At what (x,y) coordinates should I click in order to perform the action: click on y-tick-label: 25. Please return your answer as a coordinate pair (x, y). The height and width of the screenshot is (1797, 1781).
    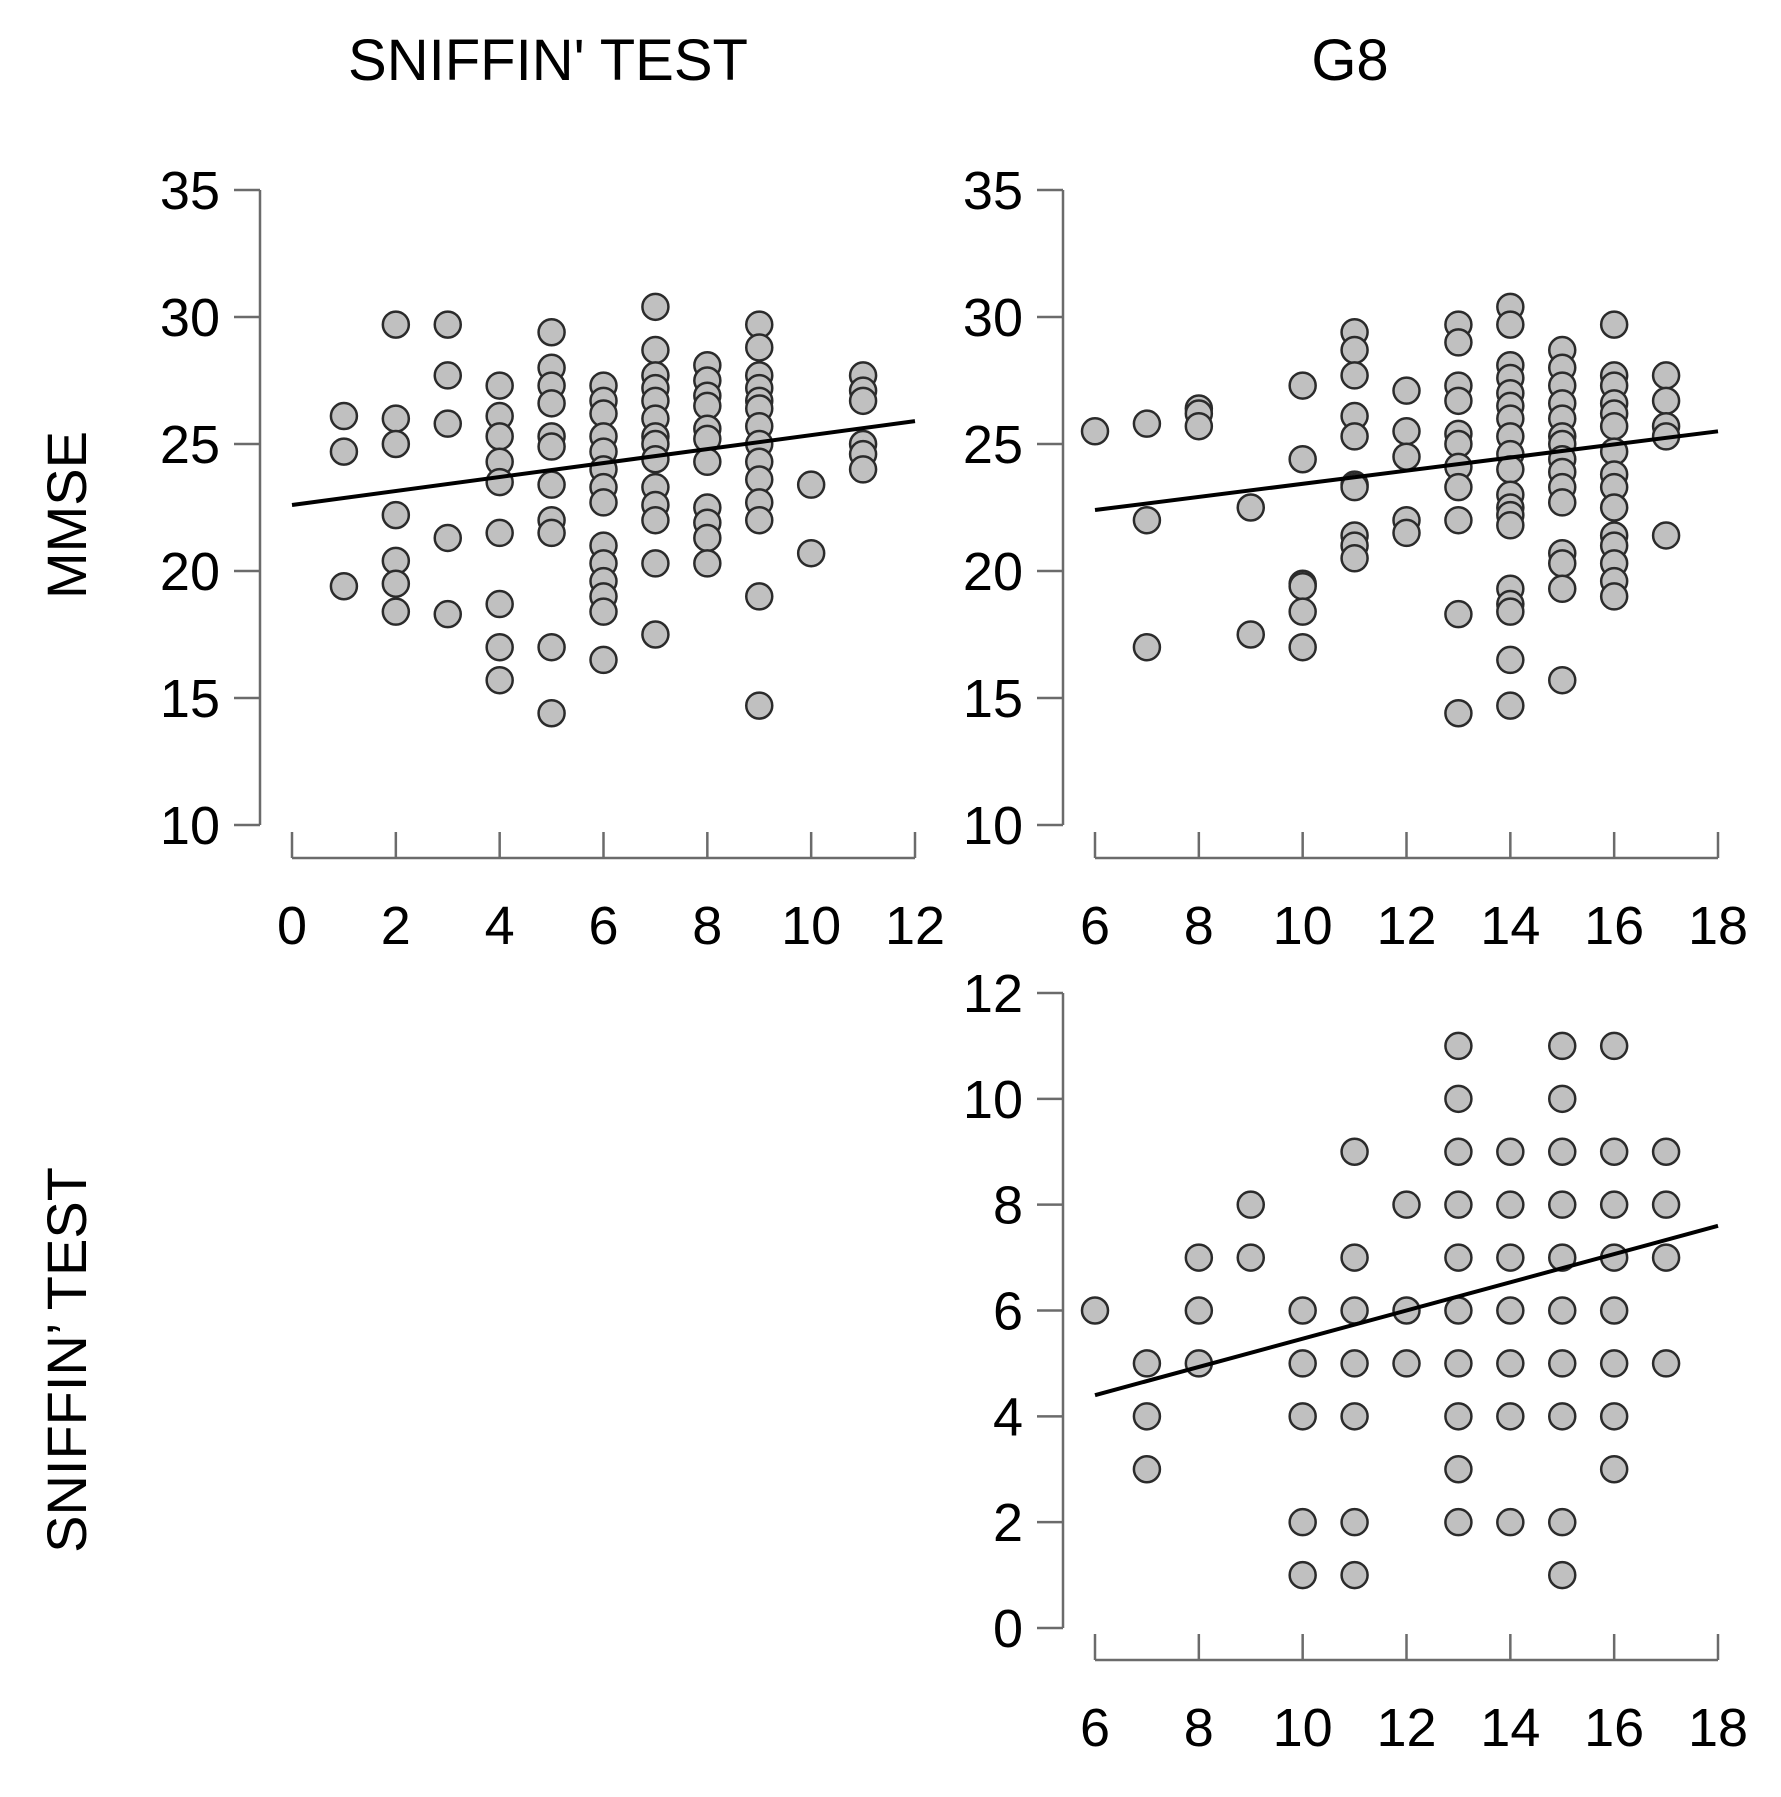
    Looking at the image, I should click on (993, 445).